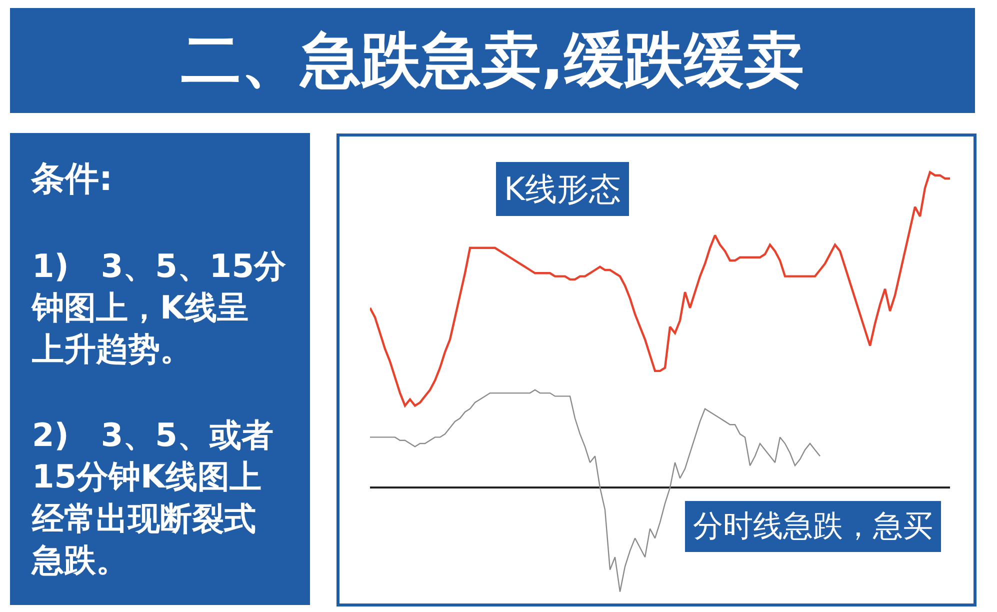 This screenshot has height=612, width=997. What do you see at coordinates (158, 307) in the screenshot?
I see `text: 1) 3、5、15分钟图上，K线呈上升趋势。` at bounding box center [158, 307].